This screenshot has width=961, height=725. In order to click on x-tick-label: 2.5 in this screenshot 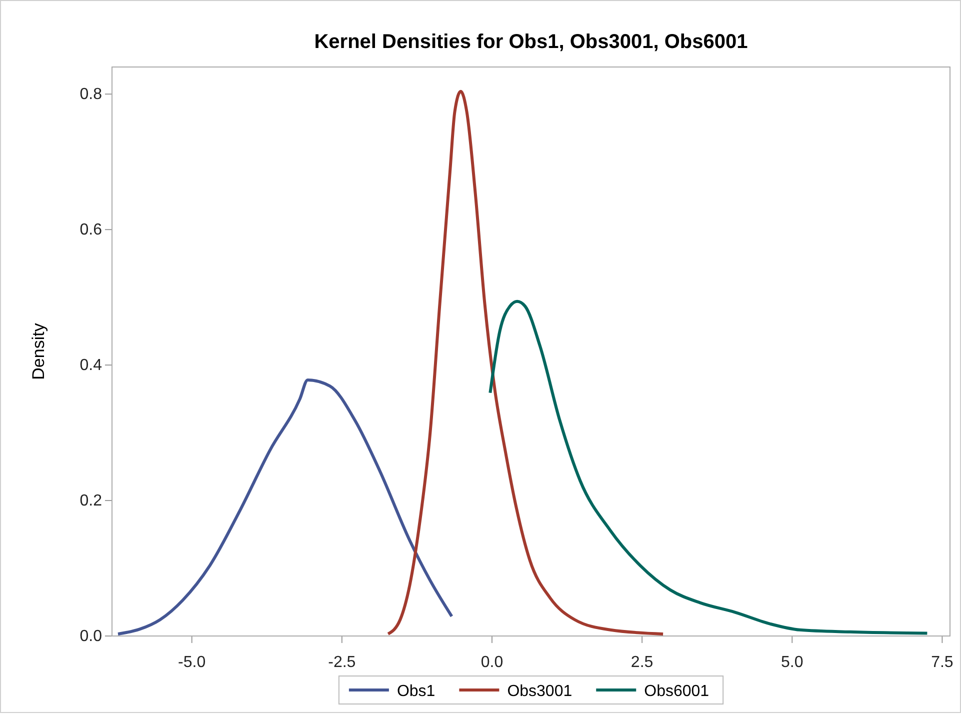, I will do `click(642, 662)`.